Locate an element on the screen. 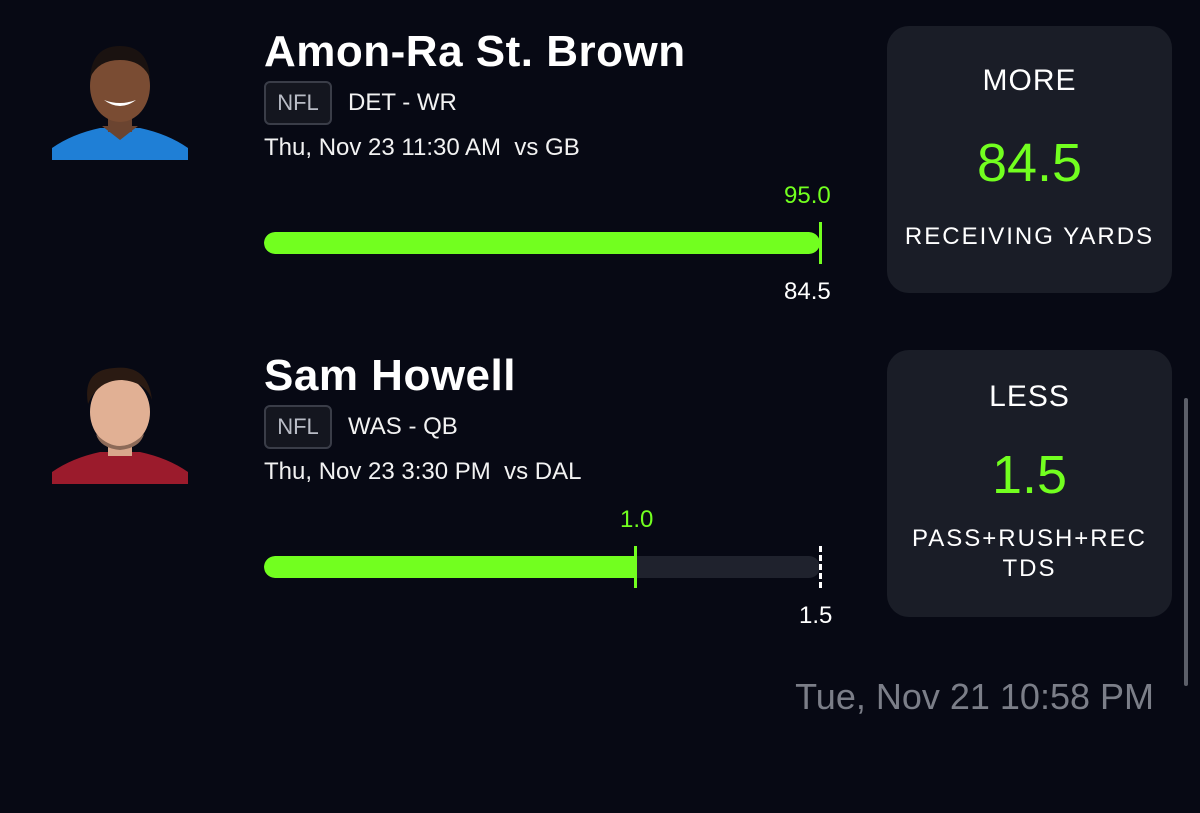 Image resolution: width=1200 pixels, height=813 pixels. stat-type-label: RECEIVING YARDS is located at coordinates (1029, 236).